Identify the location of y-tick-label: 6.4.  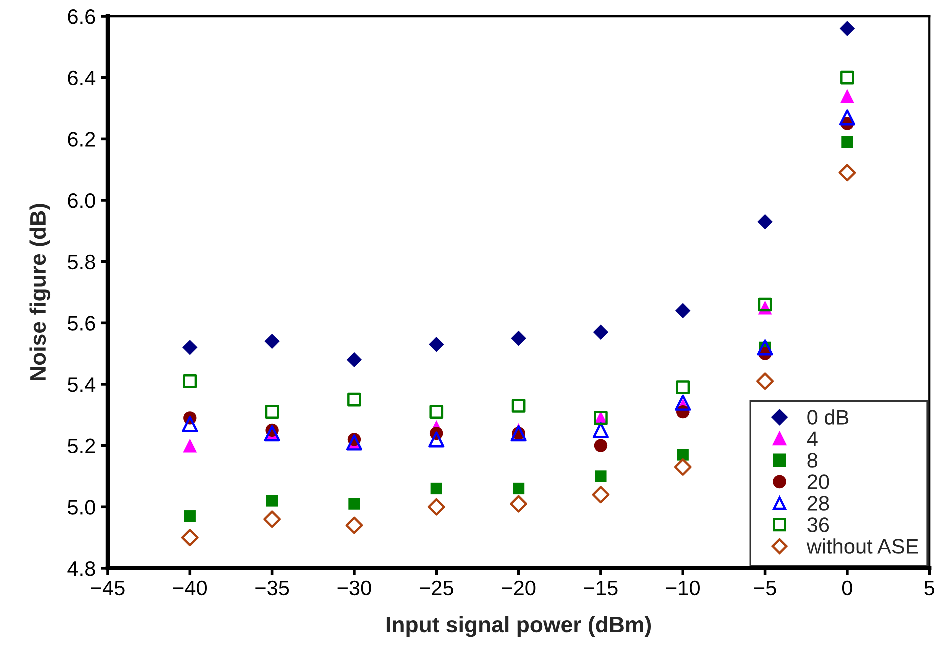
(82, 78).